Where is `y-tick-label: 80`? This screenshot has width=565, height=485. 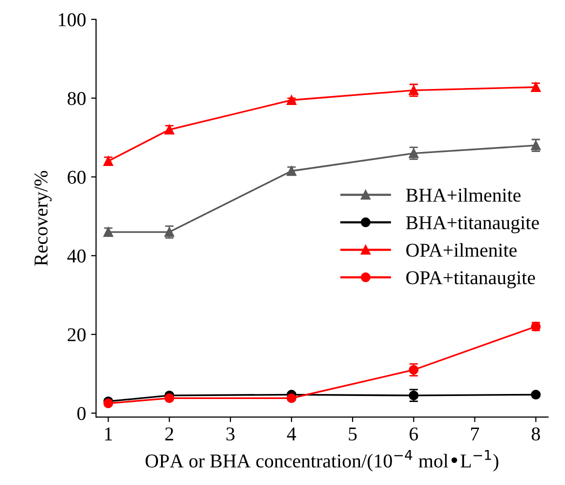 y-tick-label: 80 is located at coordinates (77, 99).